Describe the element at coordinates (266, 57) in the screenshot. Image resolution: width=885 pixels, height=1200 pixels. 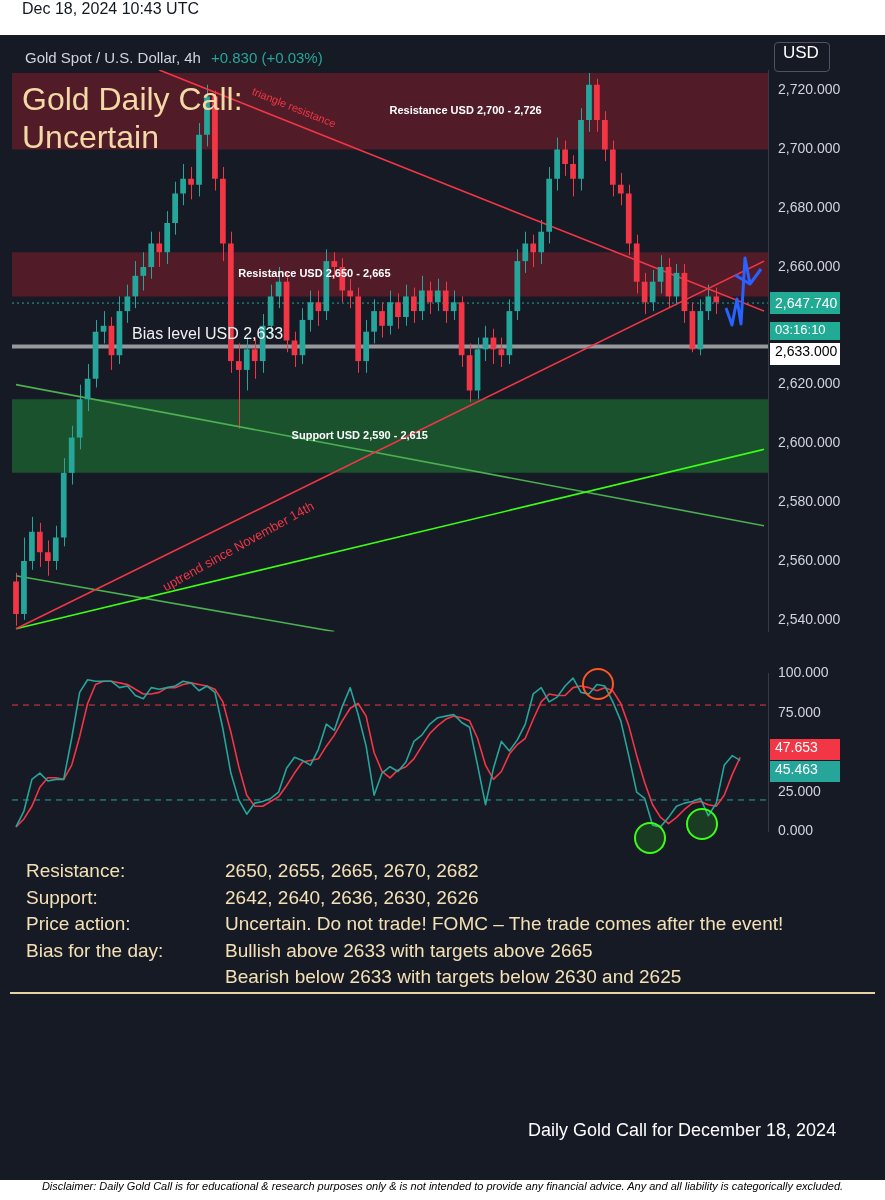
I see `chart-subtitle: +0.830 (+0.03%)` at that location.